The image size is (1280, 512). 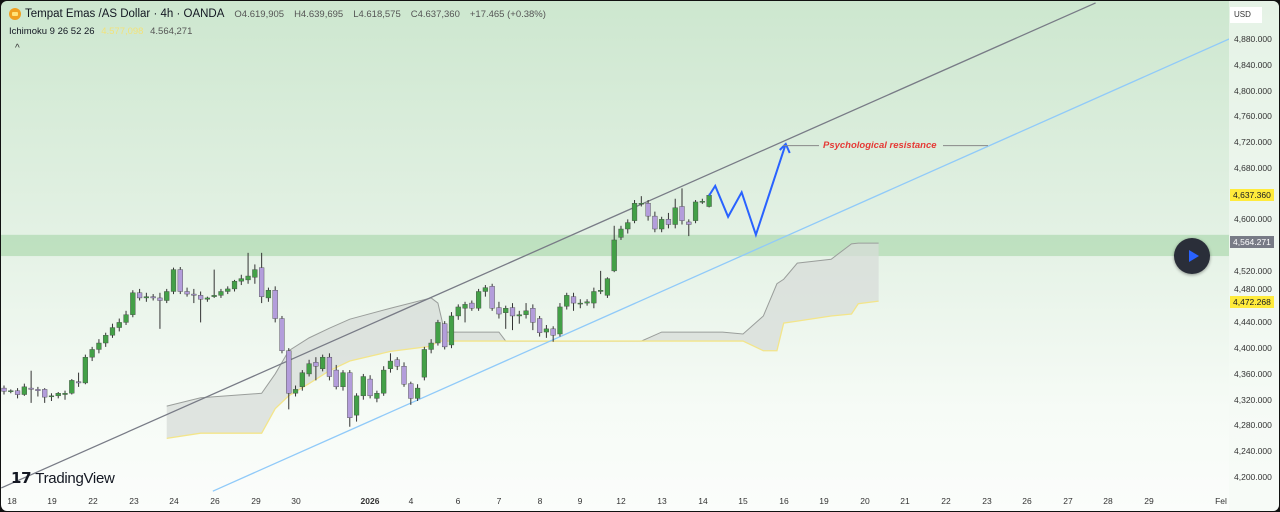 What do you see at coordinates (703, 501) in the screenshot?
I see `time-tick: 14` at bounding box center [703, 501].